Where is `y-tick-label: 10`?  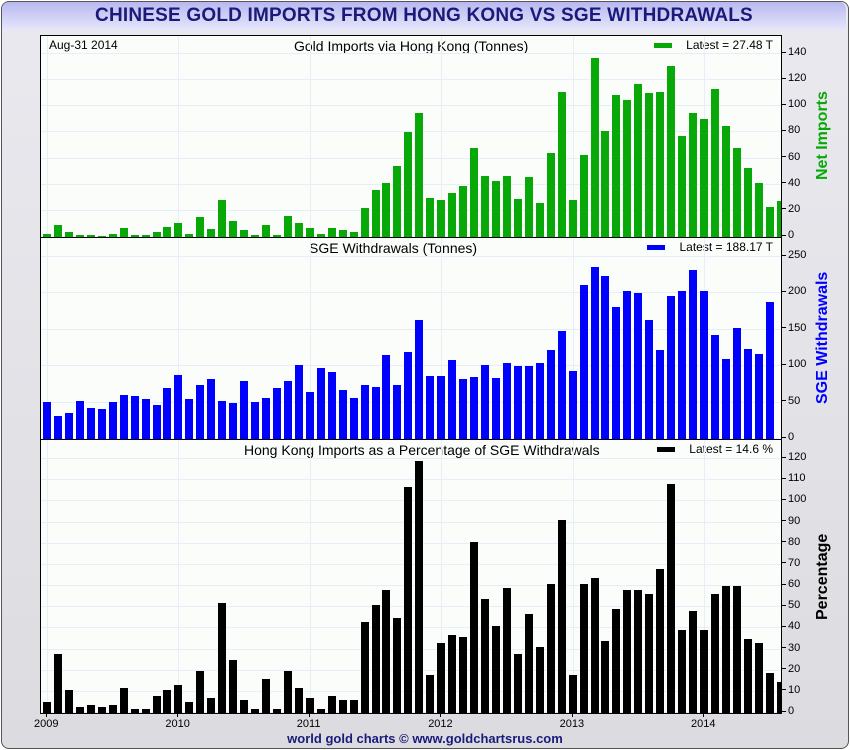 y-tick-label: 10 is located at coordinates (791, 690).